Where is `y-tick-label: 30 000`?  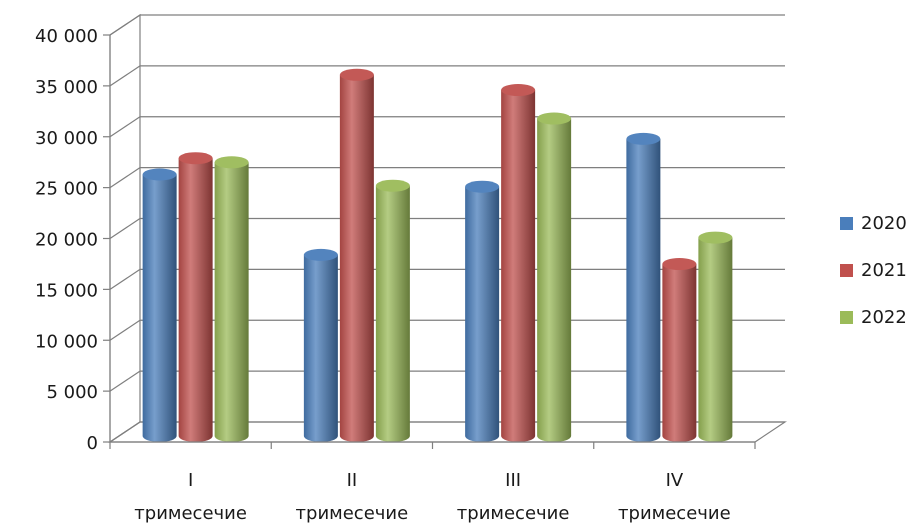 y-tick-label: 30 000 is located at coordinates (66, 138).